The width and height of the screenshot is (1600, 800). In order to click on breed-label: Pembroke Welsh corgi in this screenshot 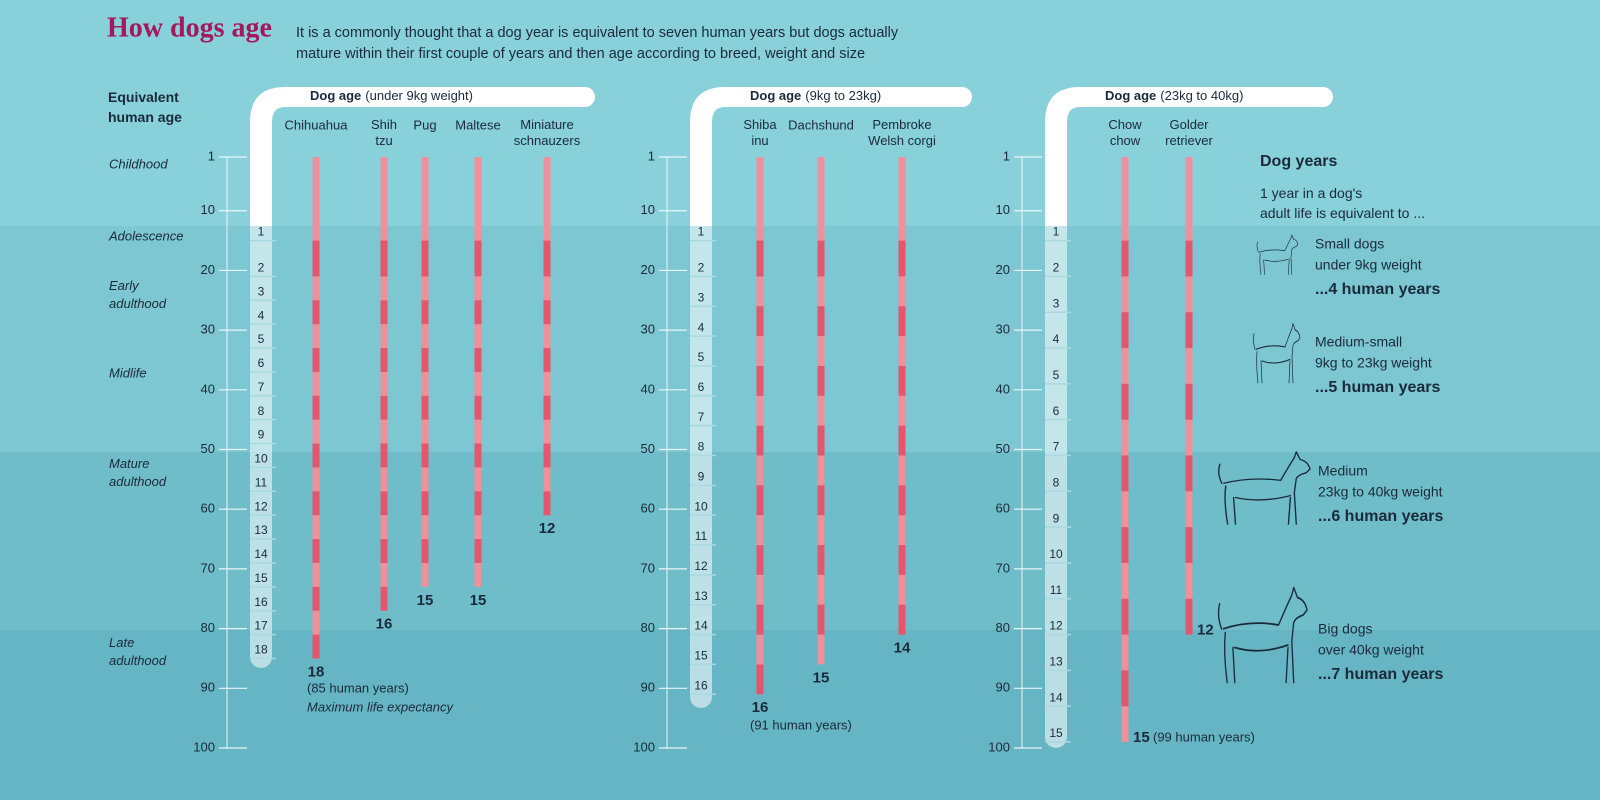, I will do `click(902, 132)`.